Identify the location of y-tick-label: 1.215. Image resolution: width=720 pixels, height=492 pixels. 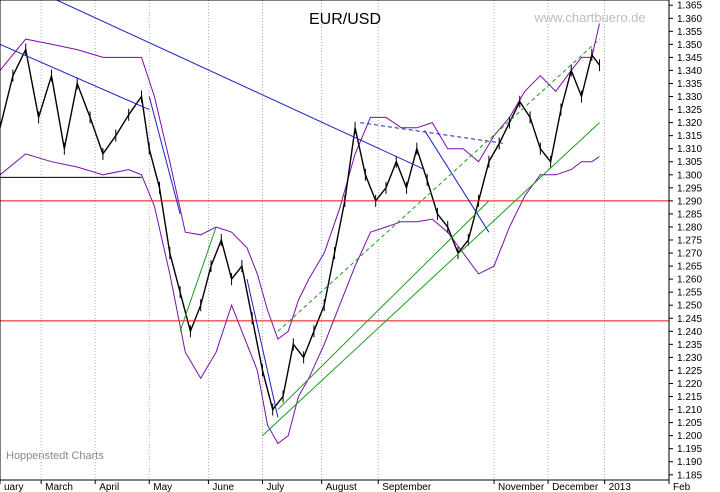
(689, 397).